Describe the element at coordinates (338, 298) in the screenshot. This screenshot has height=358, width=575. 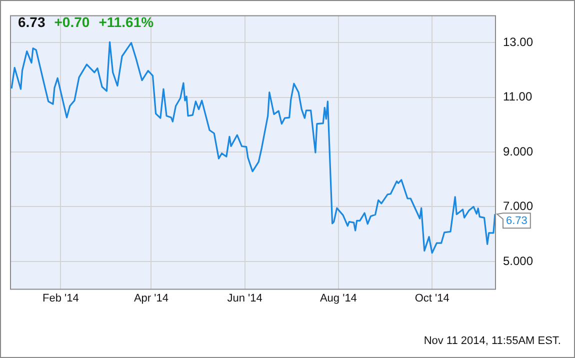
I see `x-tick-label: Aug '14` at that location.